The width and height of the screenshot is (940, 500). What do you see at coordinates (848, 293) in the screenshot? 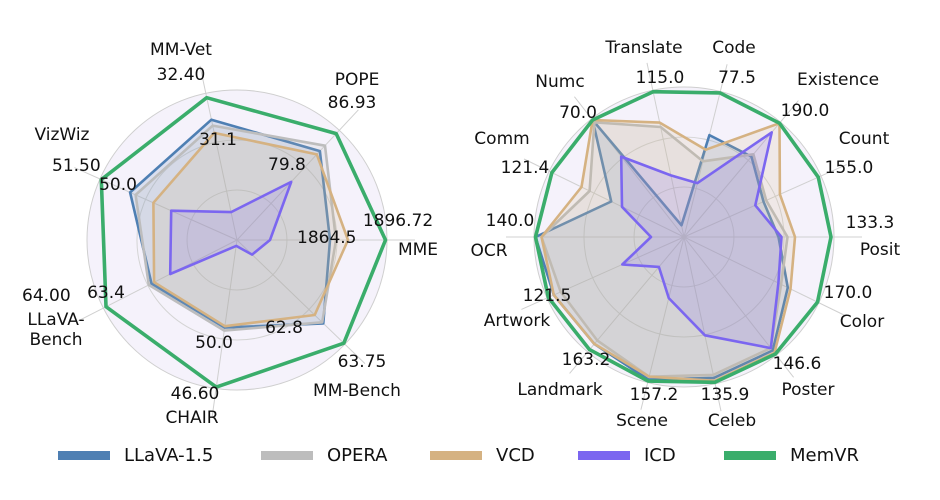
I see `max-value-color: 170.0` at bounding box center [848, 293].